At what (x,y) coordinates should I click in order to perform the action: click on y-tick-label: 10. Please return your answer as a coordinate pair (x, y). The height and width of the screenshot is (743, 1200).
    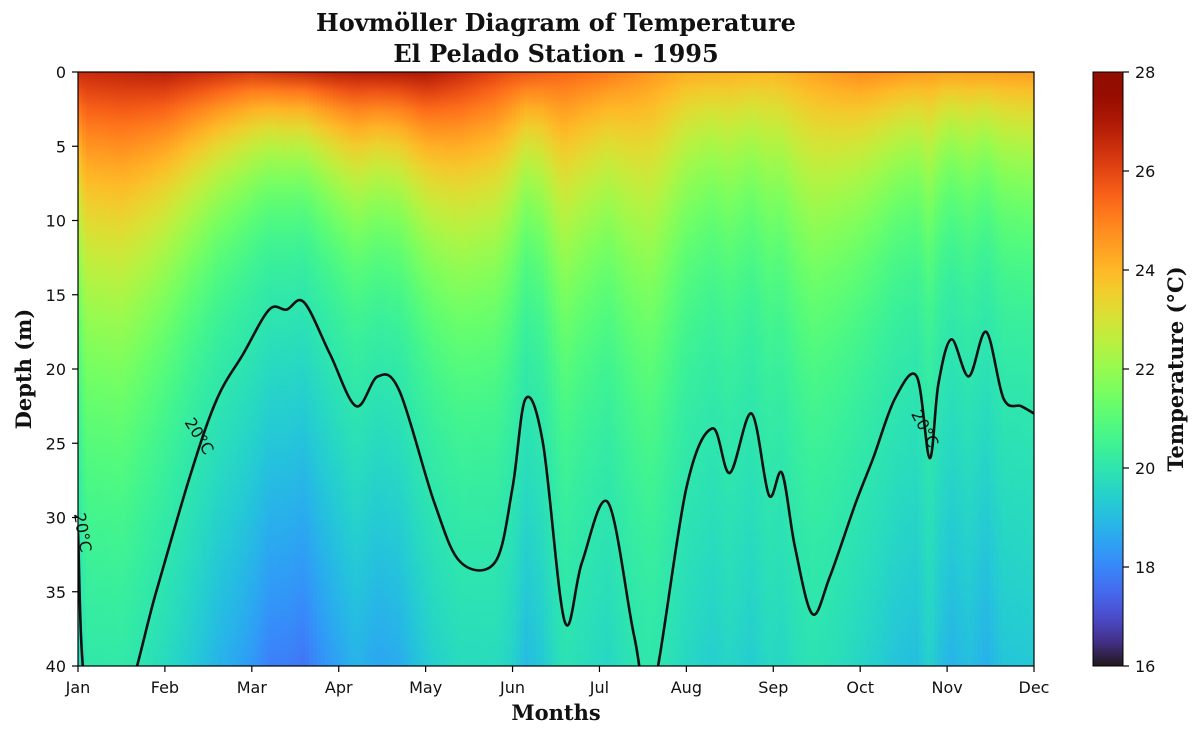
    Looking at the image, I should click on (56, 221).